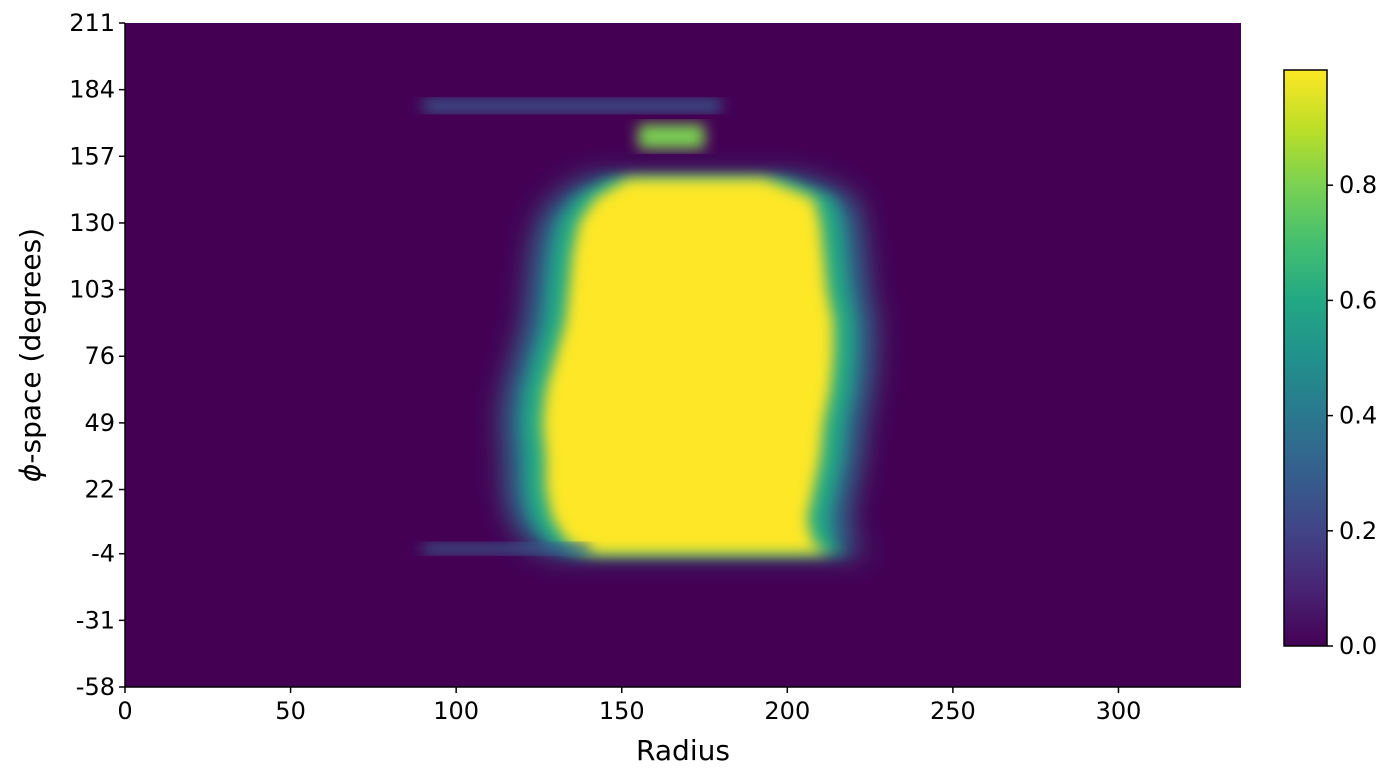  I want to click on heatmap-core-region, so click(688, 366).